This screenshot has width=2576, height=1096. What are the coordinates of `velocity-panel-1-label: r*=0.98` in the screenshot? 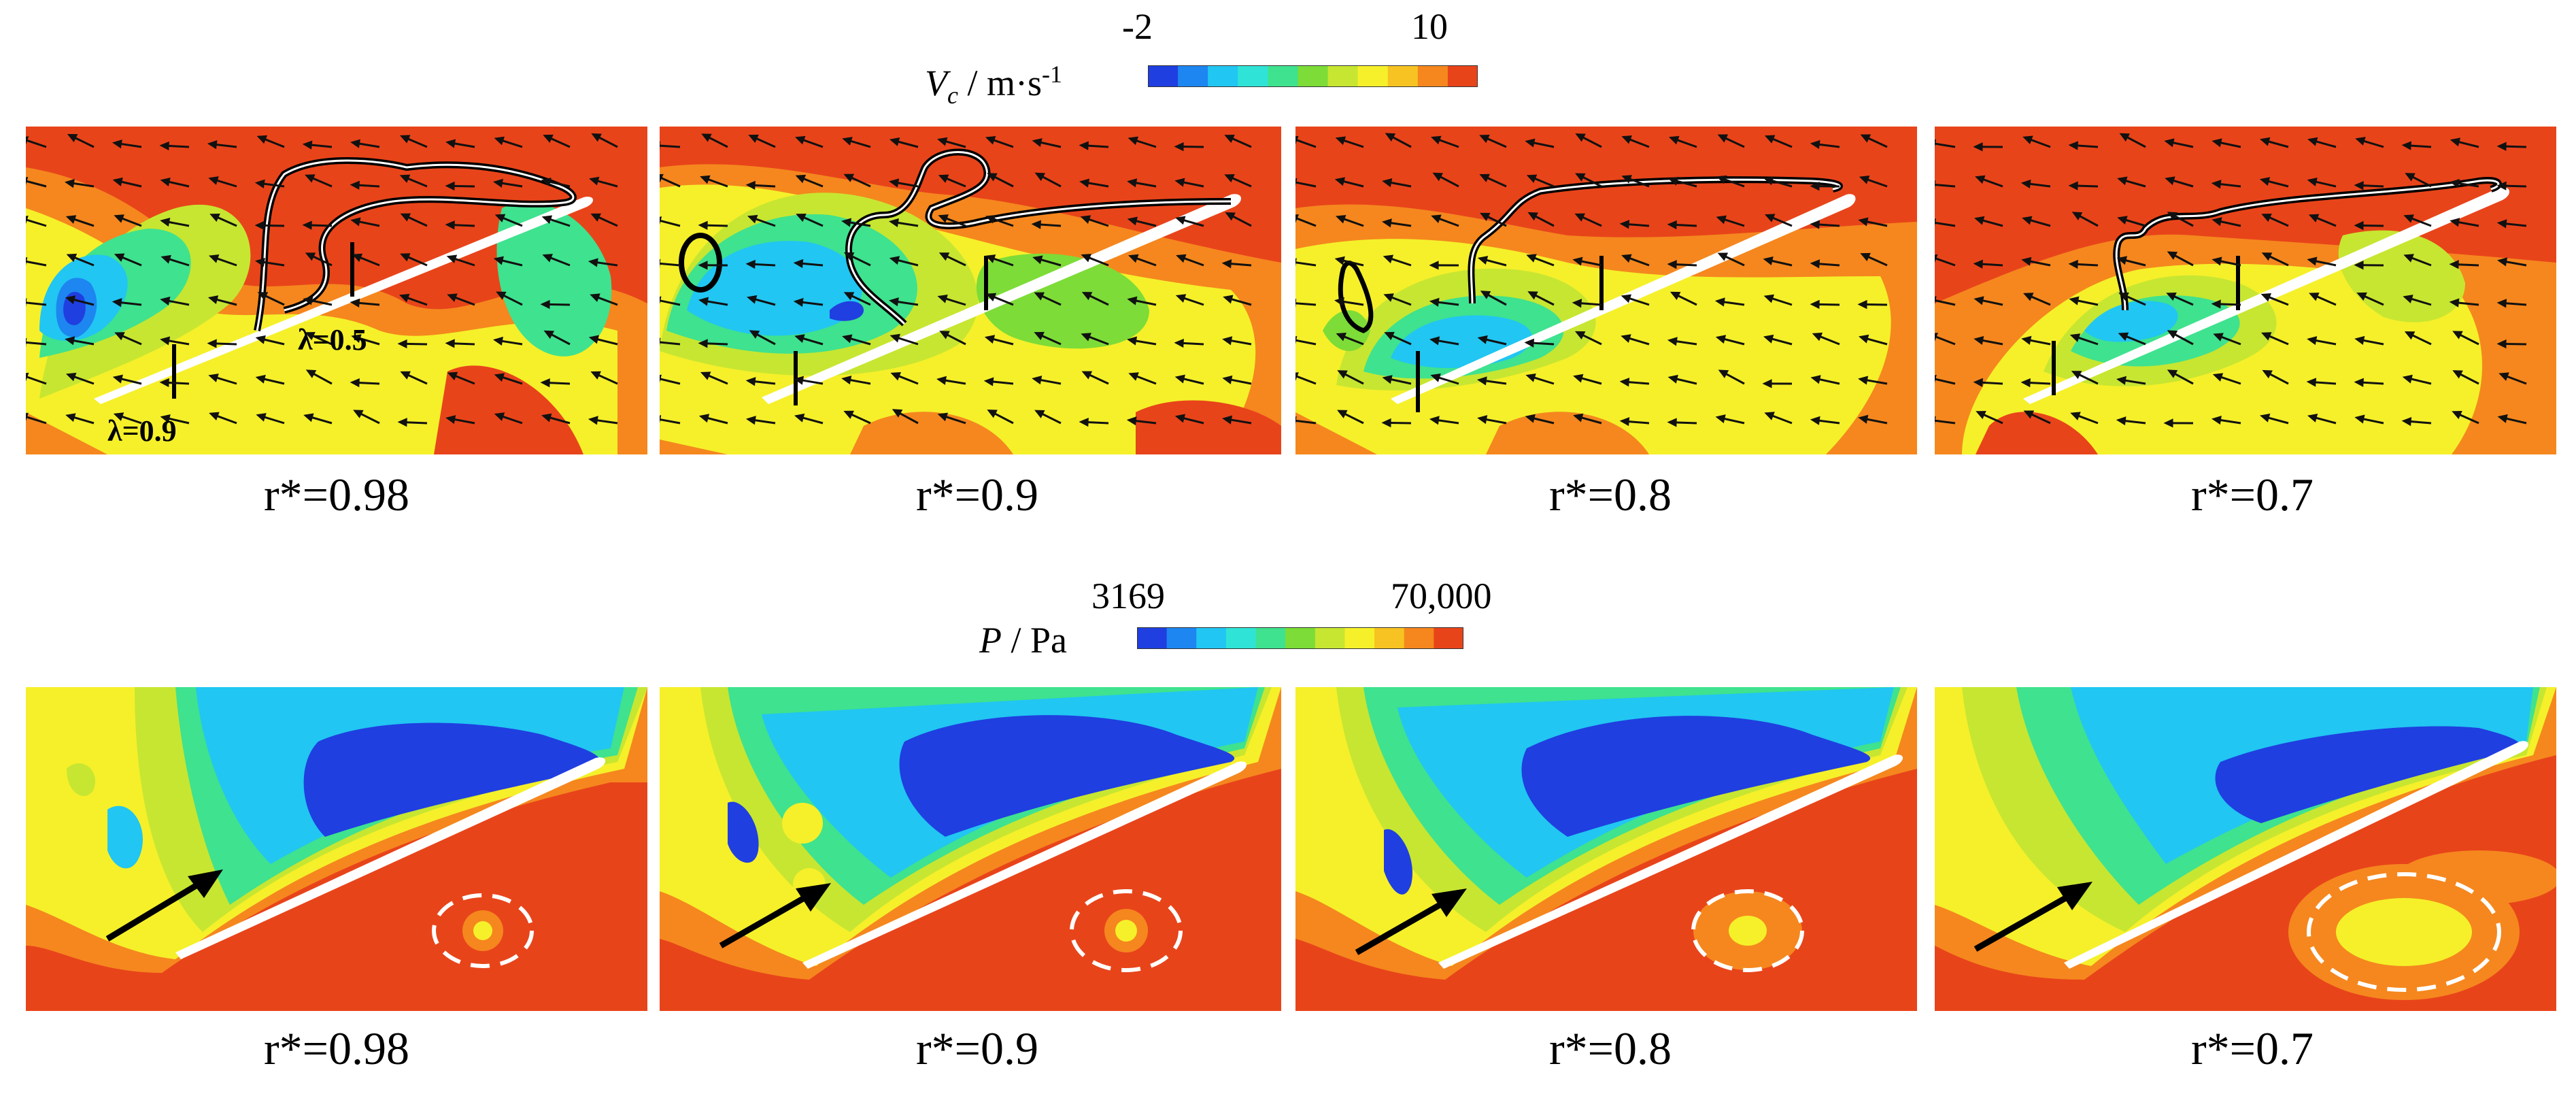 It's located at (336, 494).